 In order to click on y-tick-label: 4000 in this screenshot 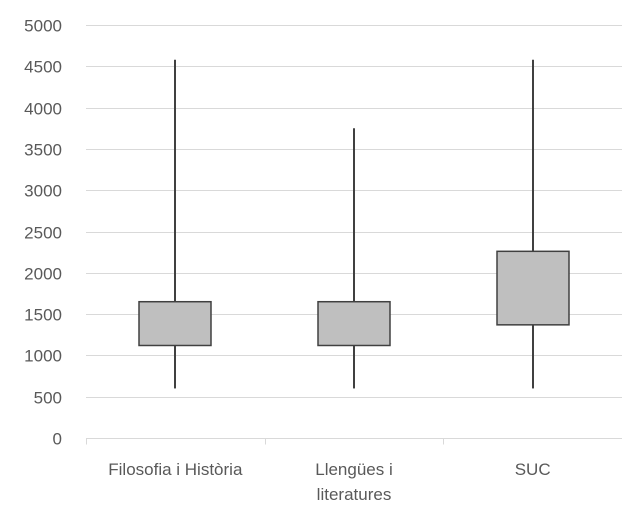, I will do `click(43, 109)`.